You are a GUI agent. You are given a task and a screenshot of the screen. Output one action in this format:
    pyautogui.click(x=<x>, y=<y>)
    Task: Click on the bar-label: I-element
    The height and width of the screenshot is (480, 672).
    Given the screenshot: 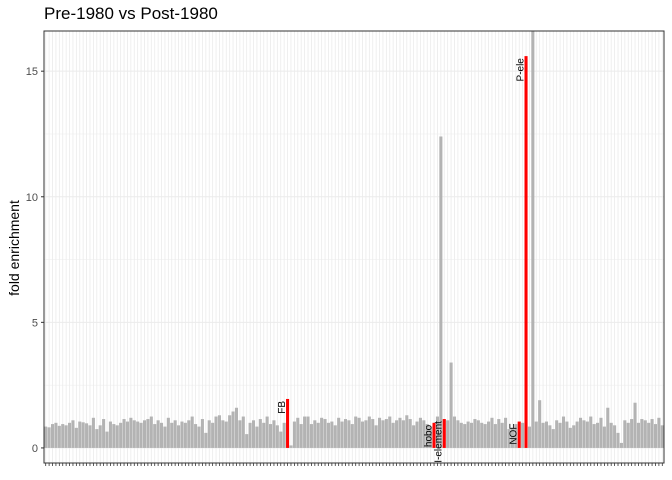 What is the action you would take?
    pyautogui.click(x=439, y=442)
    